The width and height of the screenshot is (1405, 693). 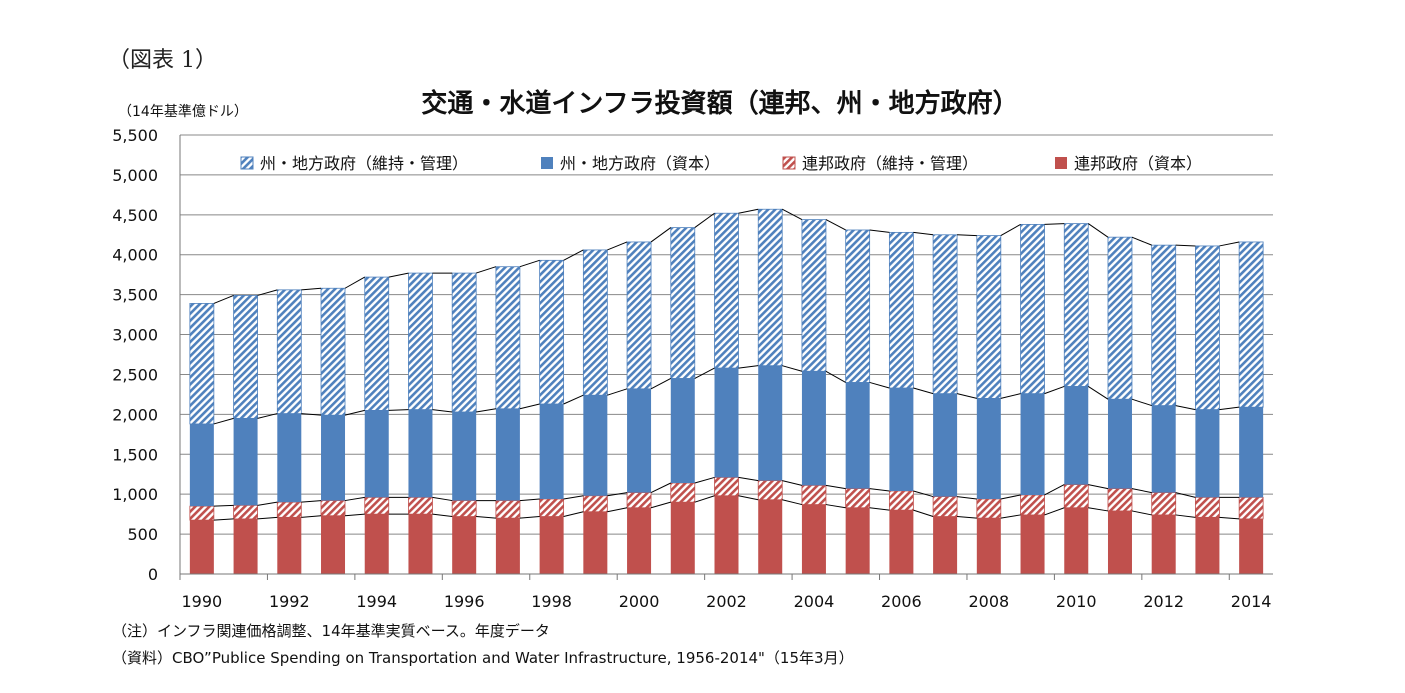 What do you see at coordinates (245, 357) in the screenshot?
I see `bar-3-1991` at bounding box center [245, 357].